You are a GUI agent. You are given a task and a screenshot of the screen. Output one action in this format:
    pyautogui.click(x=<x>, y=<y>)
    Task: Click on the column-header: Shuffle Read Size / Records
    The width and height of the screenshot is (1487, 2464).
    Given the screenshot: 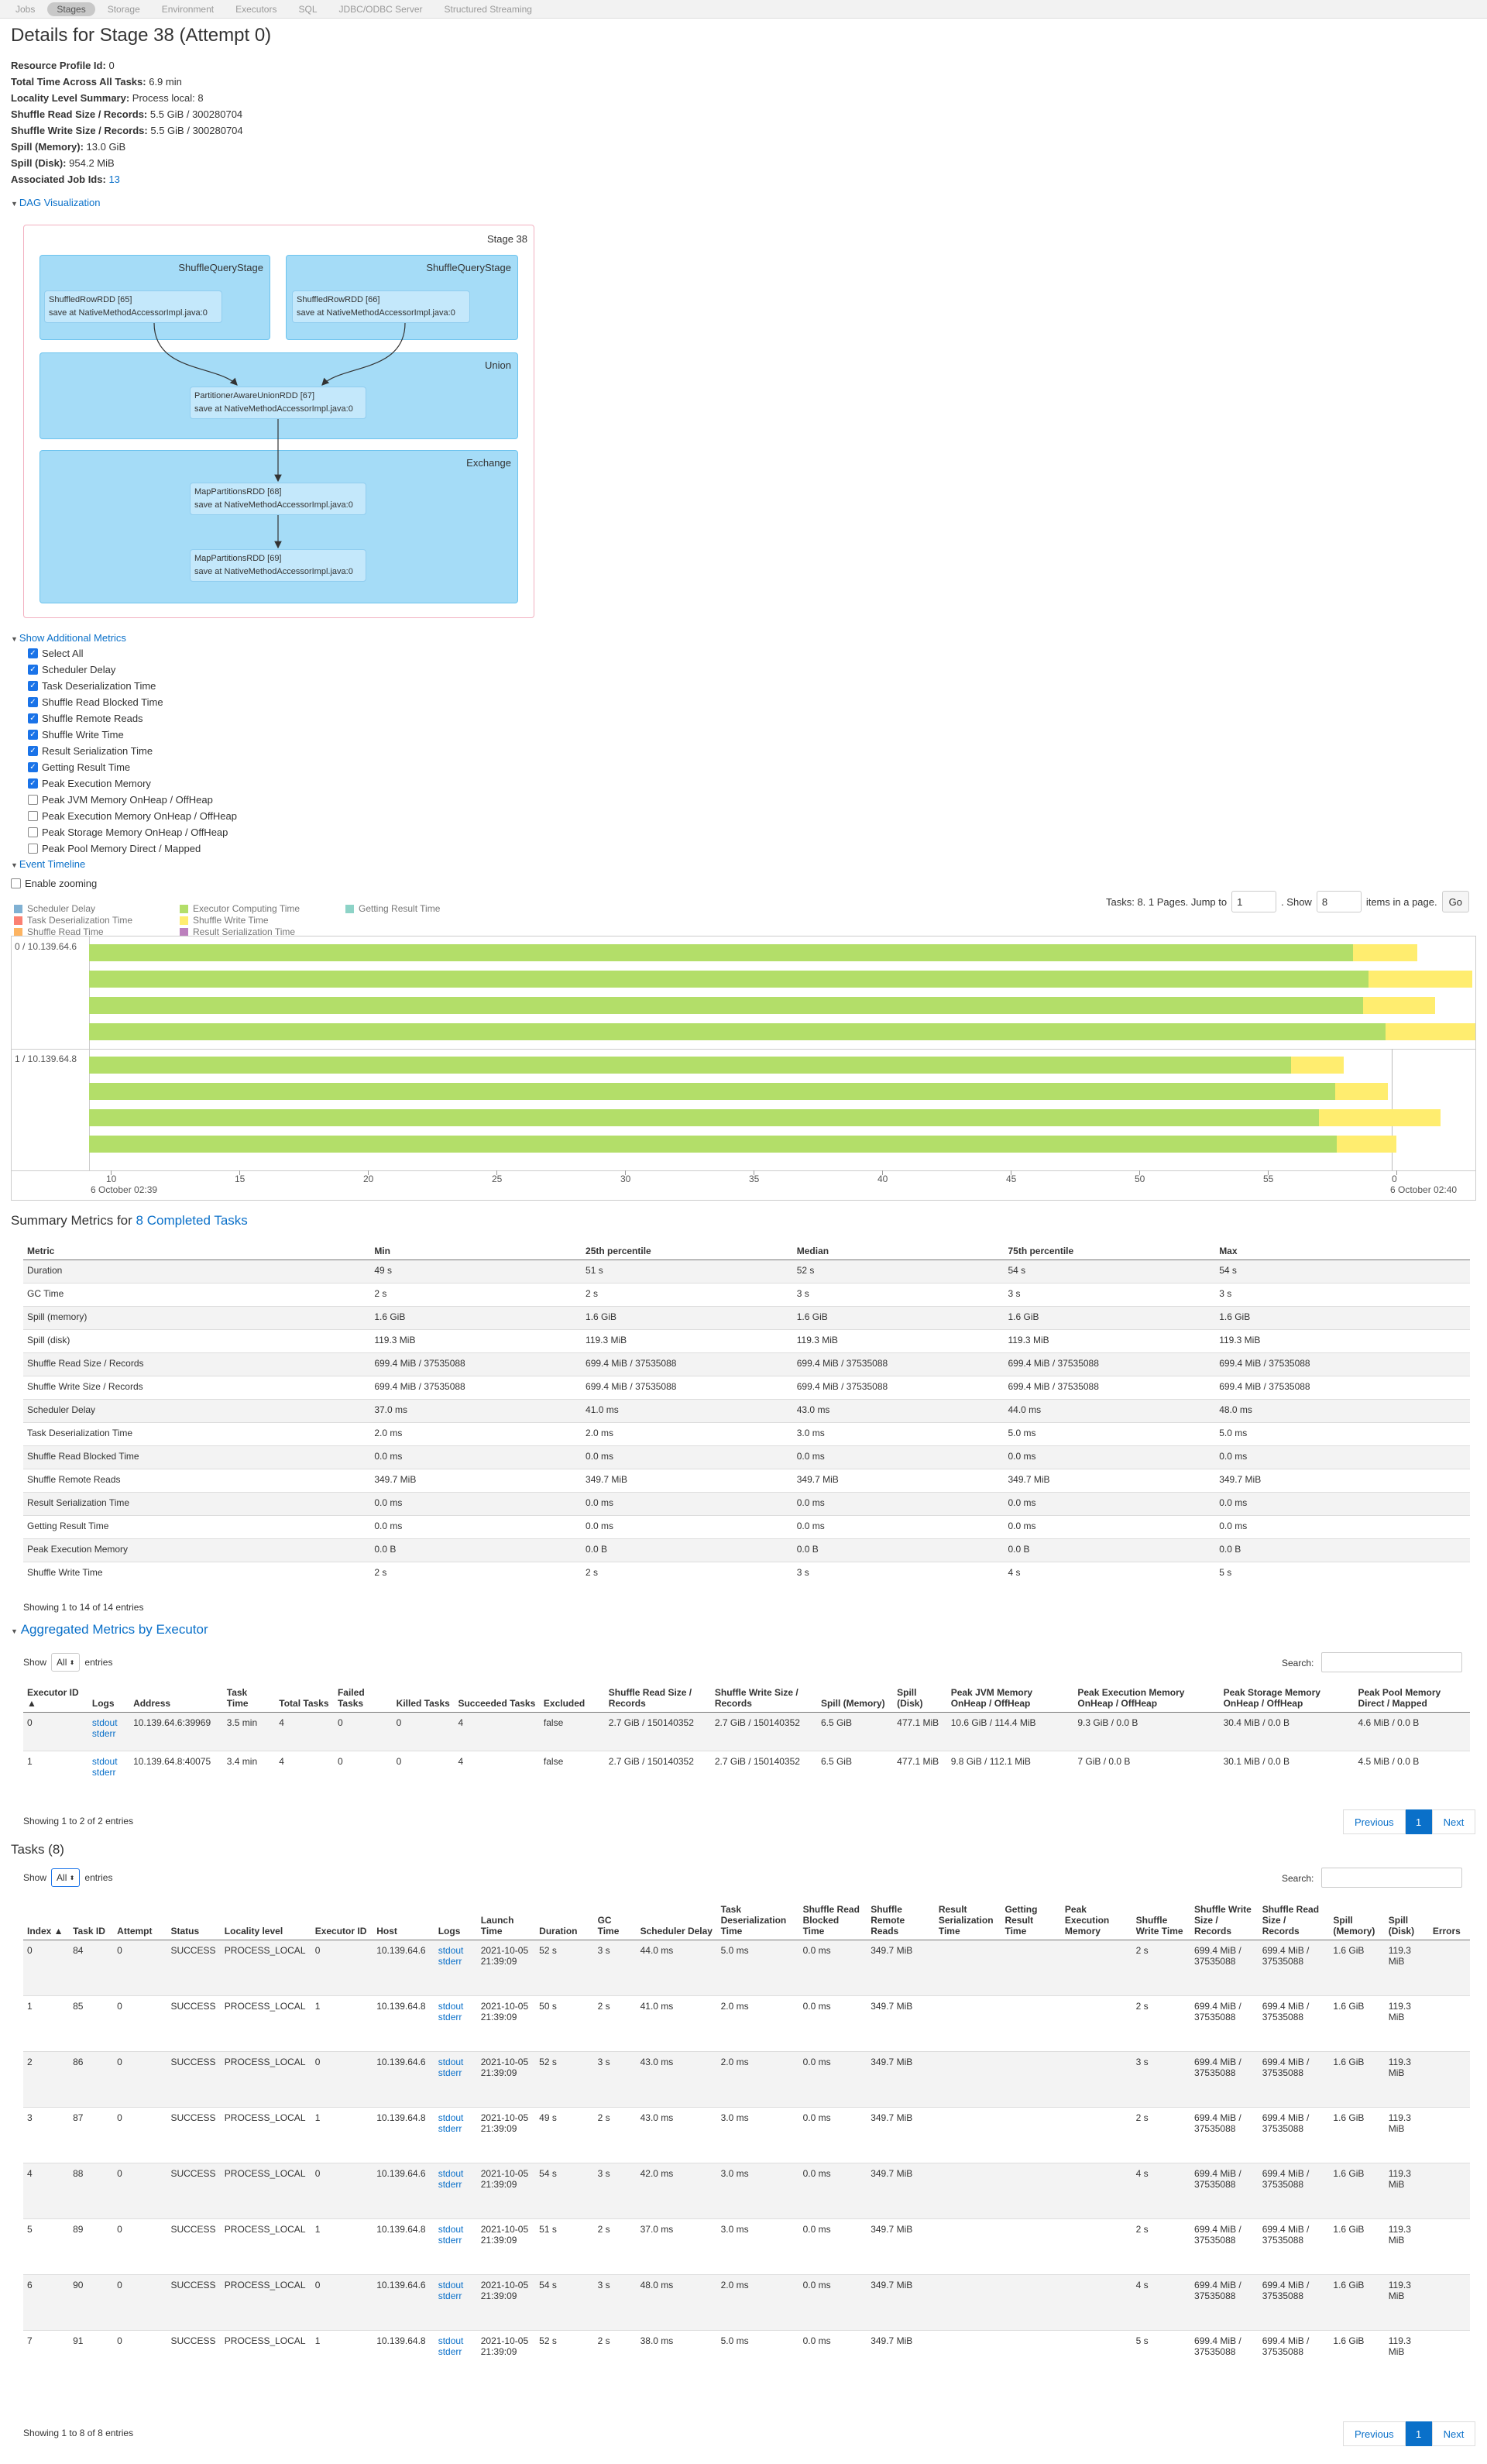 What is the action you would take?
    pyautogui.click(x=657, y=1697)
    